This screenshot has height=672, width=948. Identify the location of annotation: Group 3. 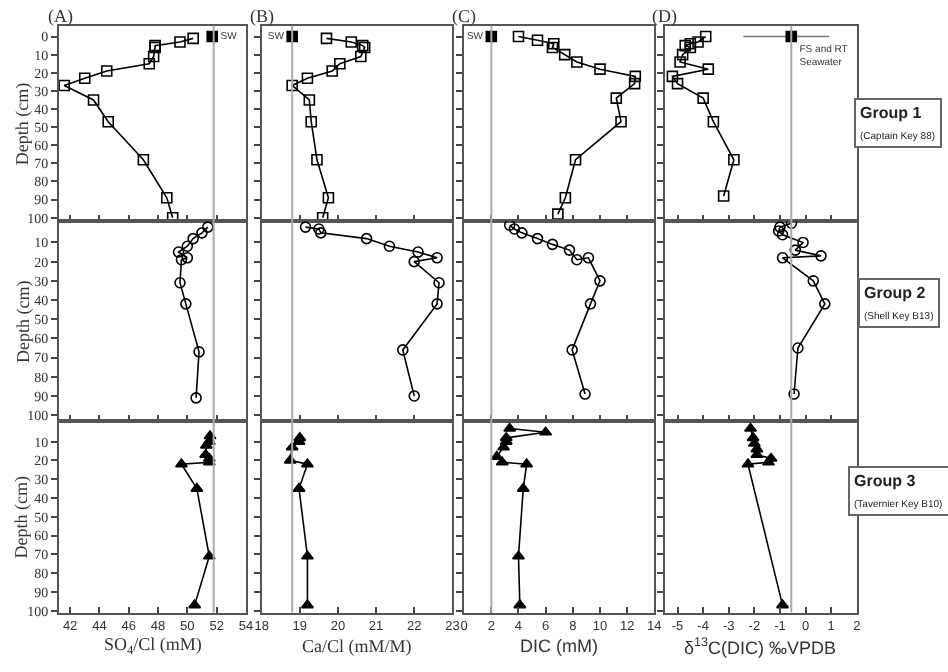
(885, 481).